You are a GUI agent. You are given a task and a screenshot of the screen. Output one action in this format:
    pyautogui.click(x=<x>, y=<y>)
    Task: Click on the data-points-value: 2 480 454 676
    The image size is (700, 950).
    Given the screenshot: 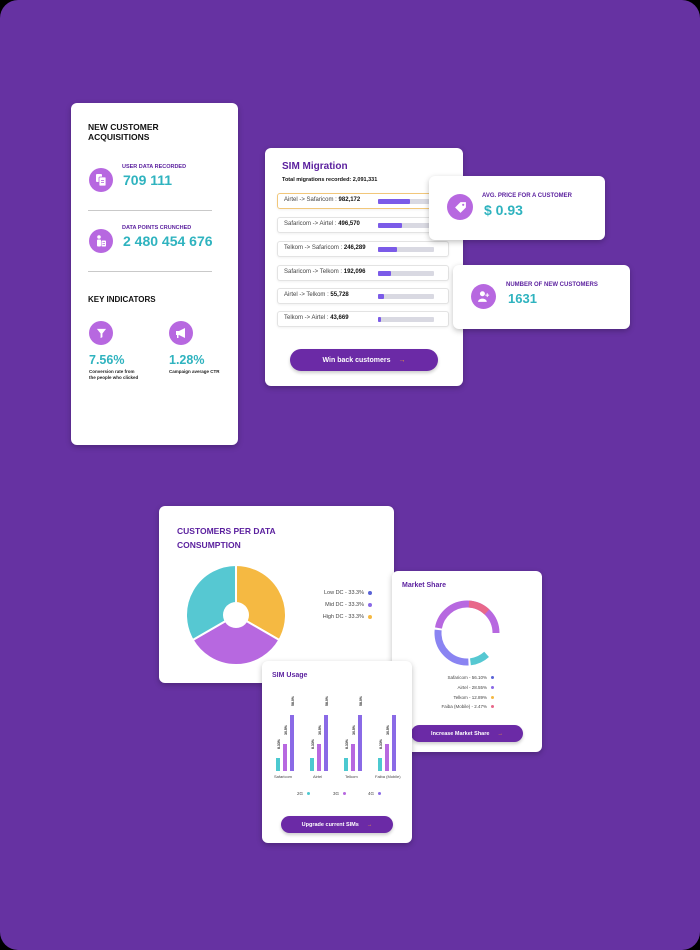 What is the action you would take?
    pyautogui.click(x=168, y=241)
    